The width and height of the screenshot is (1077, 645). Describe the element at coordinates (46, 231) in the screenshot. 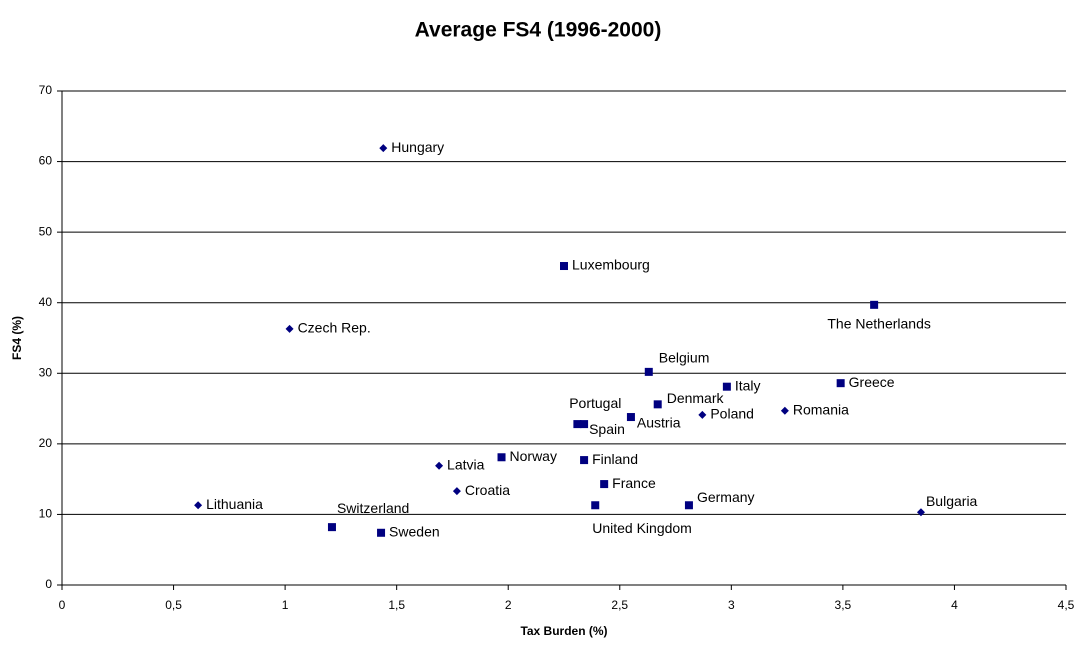

I see `y-tick-label: 50` at that location.